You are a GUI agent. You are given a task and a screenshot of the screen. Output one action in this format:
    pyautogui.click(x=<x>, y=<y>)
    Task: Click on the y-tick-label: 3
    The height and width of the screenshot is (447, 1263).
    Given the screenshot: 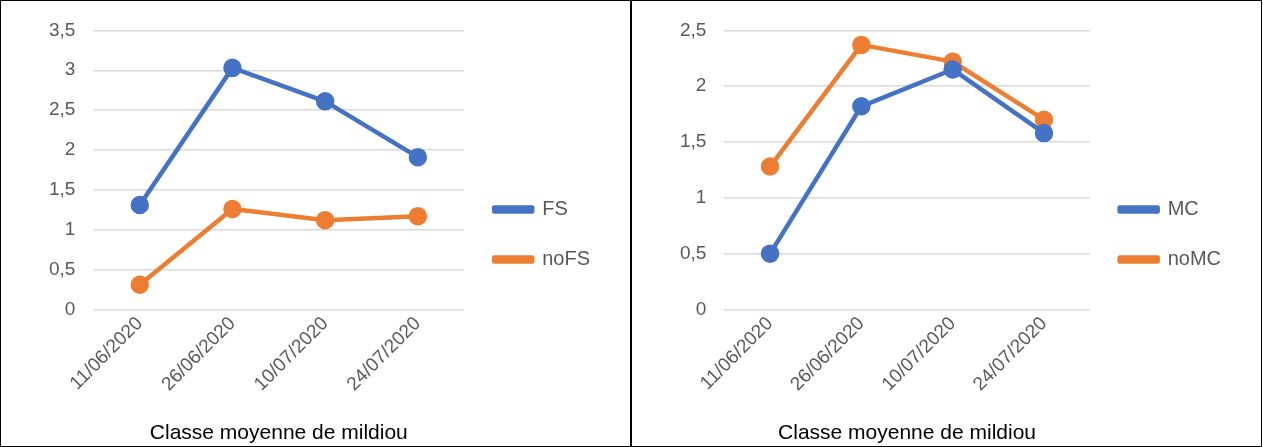 What is the action you would take?
    pyautogui.click(x=70, y=69)
    